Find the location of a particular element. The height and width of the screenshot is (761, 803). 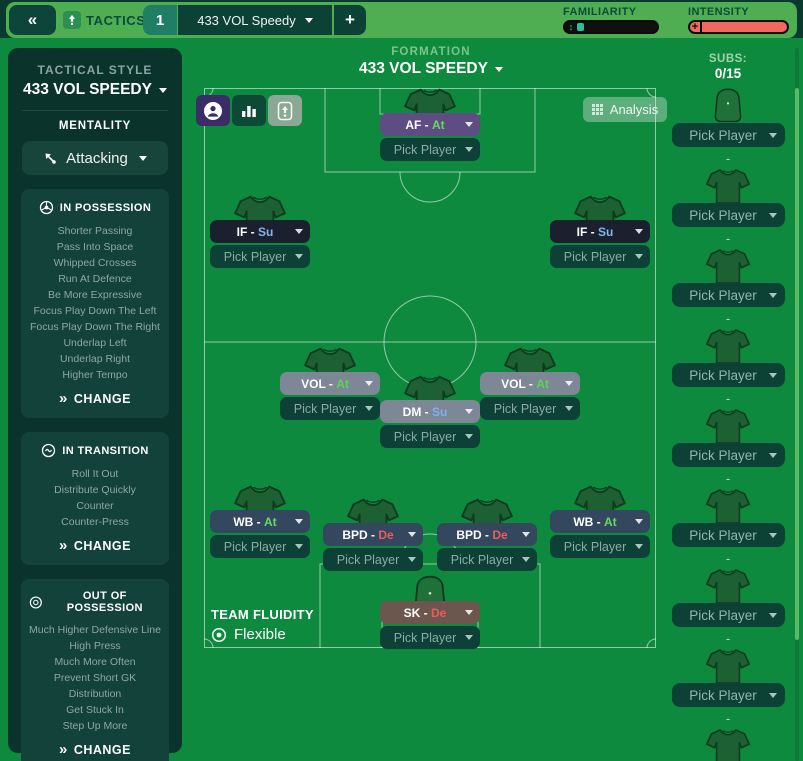

scrollbar-thumb is located at coordinates (797, 364).